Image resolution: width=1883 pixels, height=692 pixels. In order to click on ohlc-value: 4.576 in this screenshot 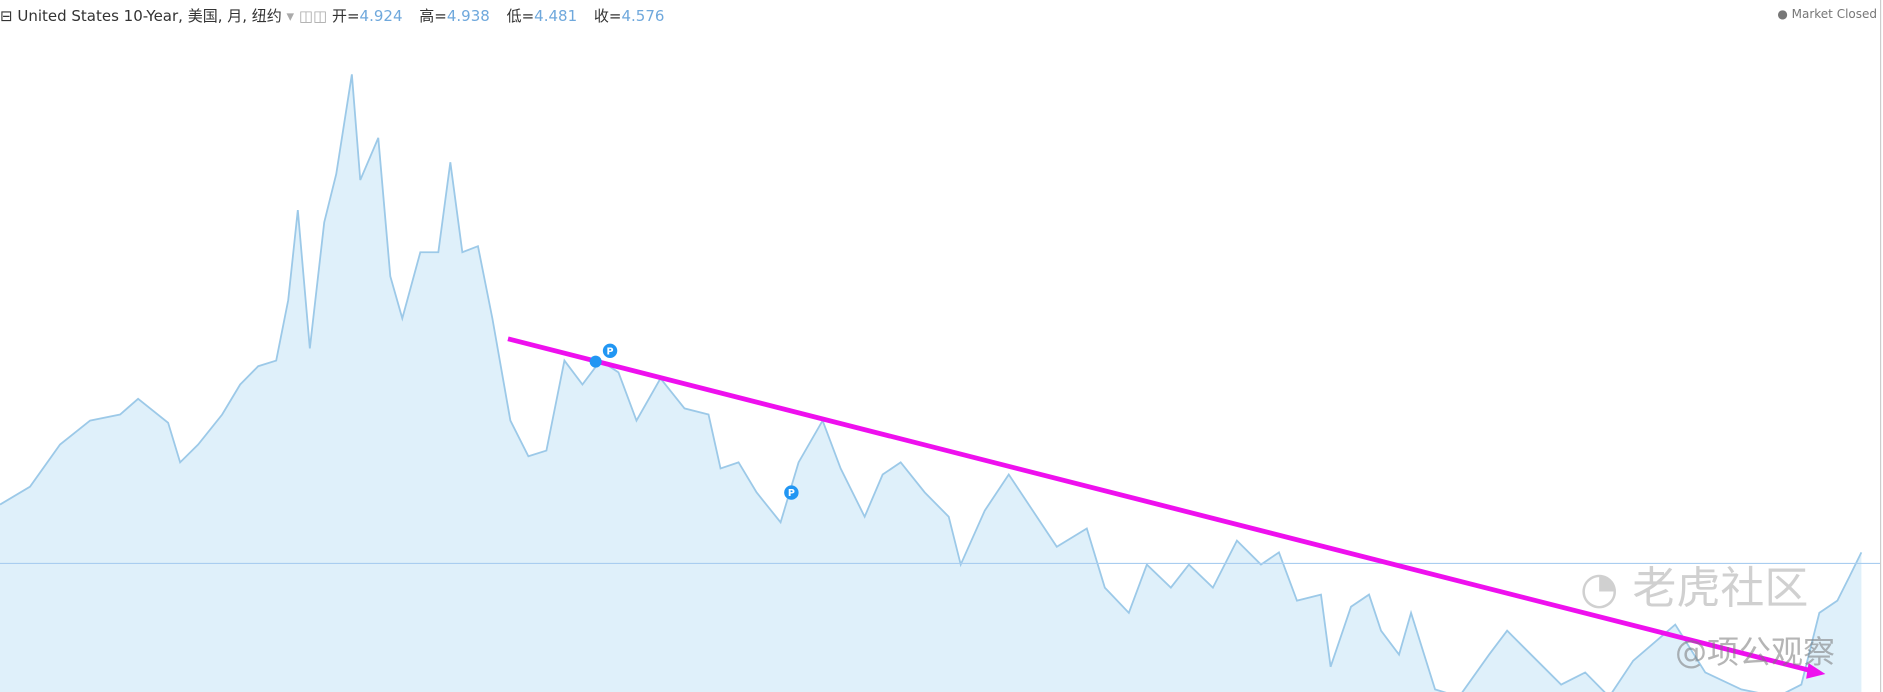, I will do `click(643, 16)`.